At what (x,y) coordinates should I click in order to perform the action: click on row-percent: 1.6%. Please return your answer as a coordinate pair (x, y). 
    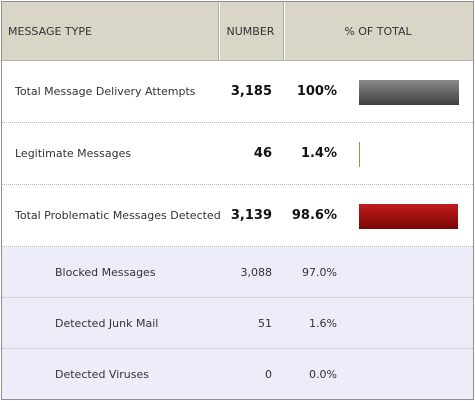
    Looking at the image, I should click on (323, 323).